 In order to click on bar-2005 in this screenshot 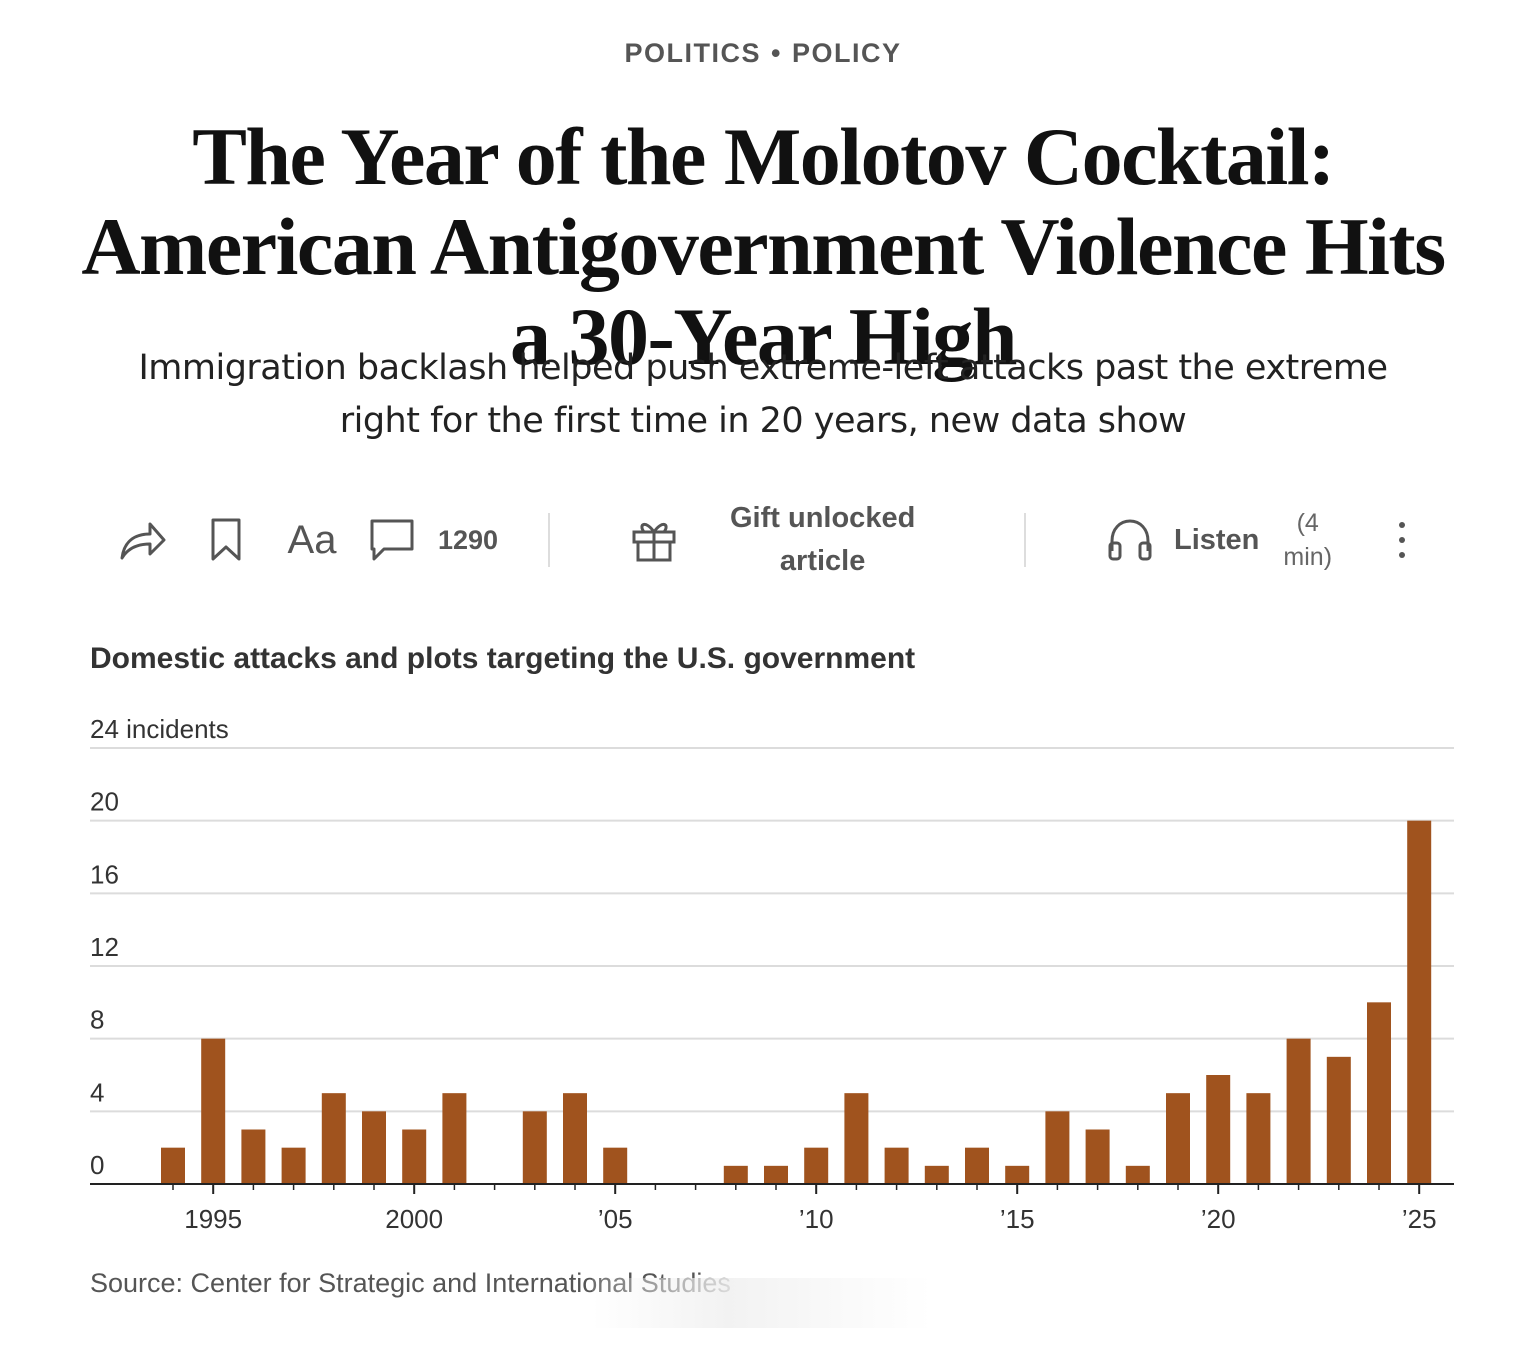, I will do `click(615, 1165)`.